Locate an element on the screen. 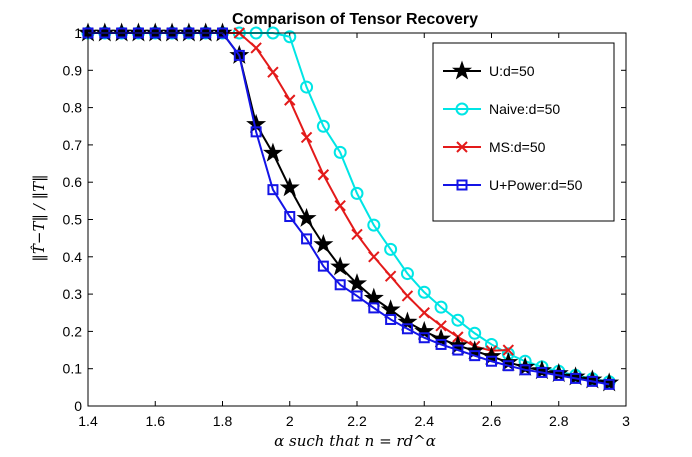 The width and height of the screenshot is (692, 457). y-tick-label: 0.7 is located at coordinates (73, 145).